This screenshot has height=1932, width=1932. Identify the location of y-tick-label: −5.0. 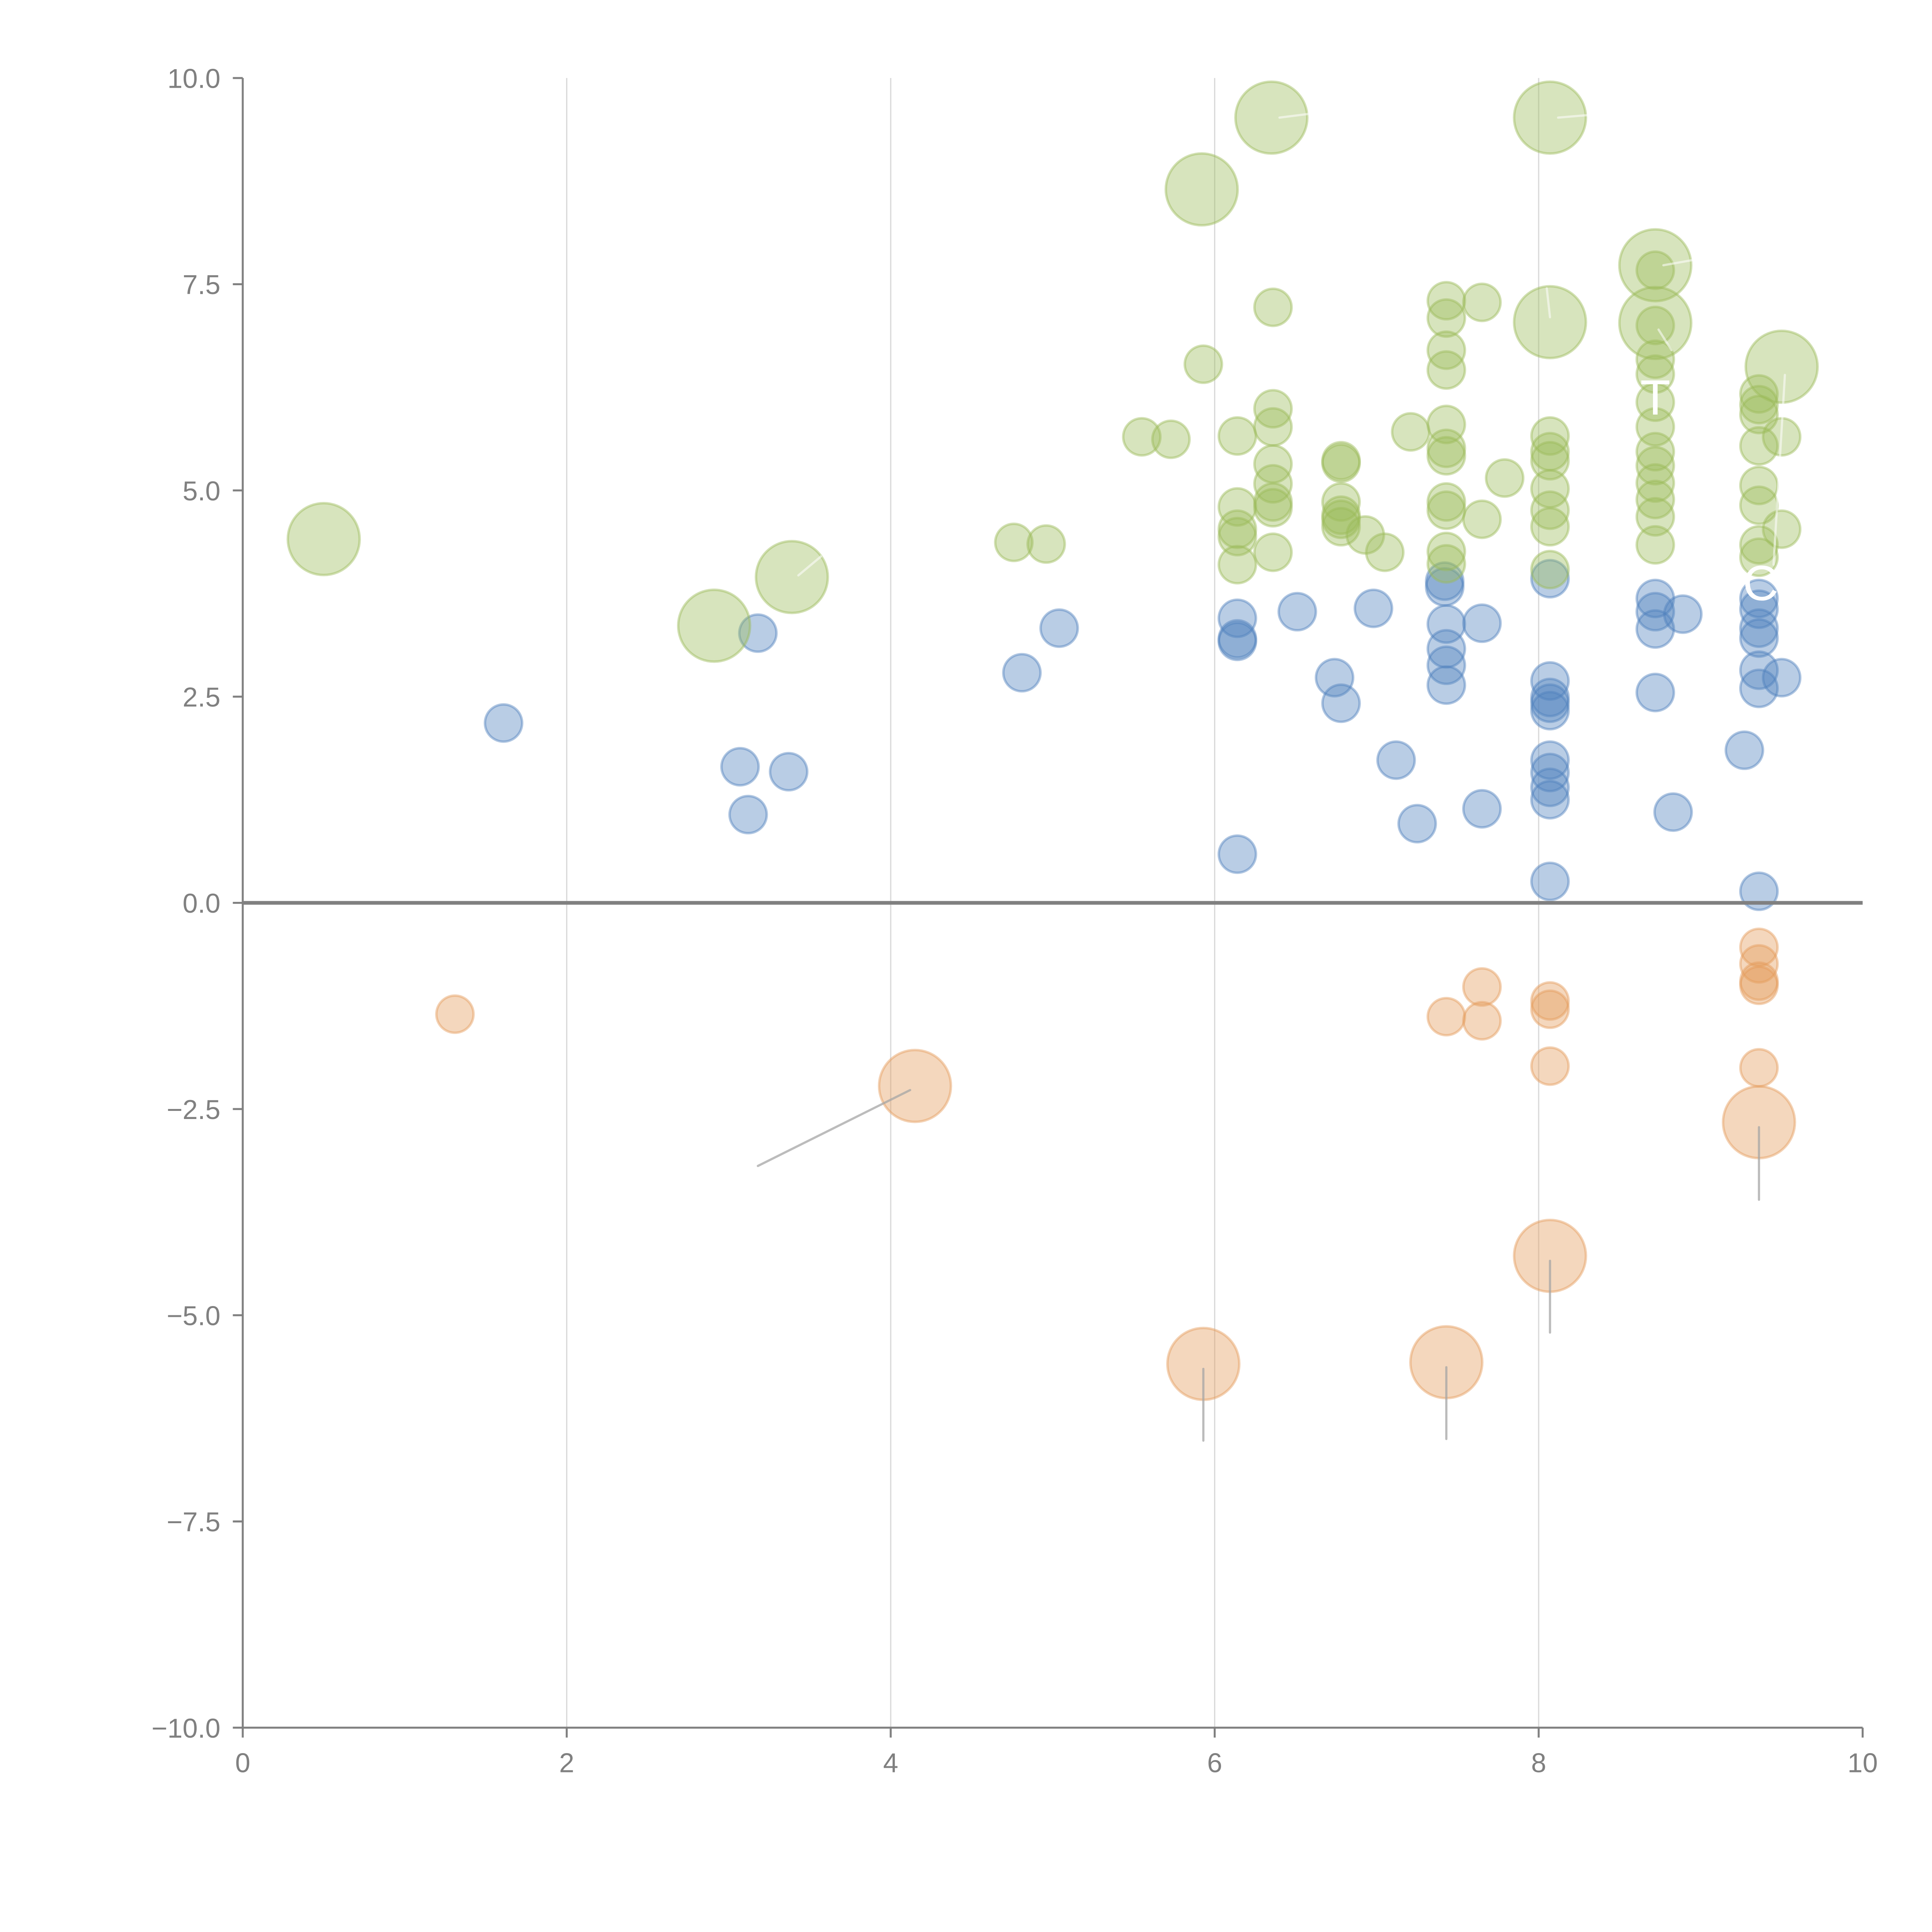
(193, 1315).